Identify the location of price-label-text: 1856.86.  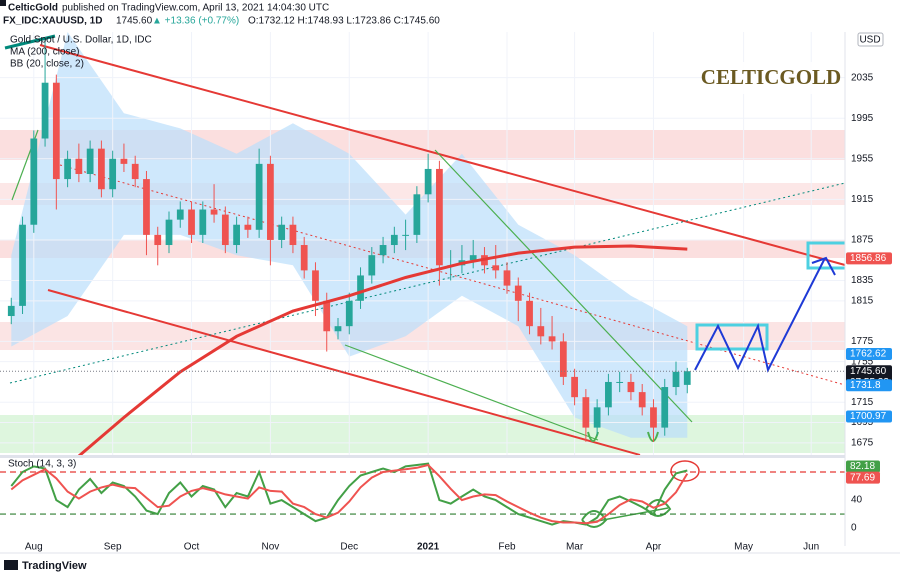
(868, 258).